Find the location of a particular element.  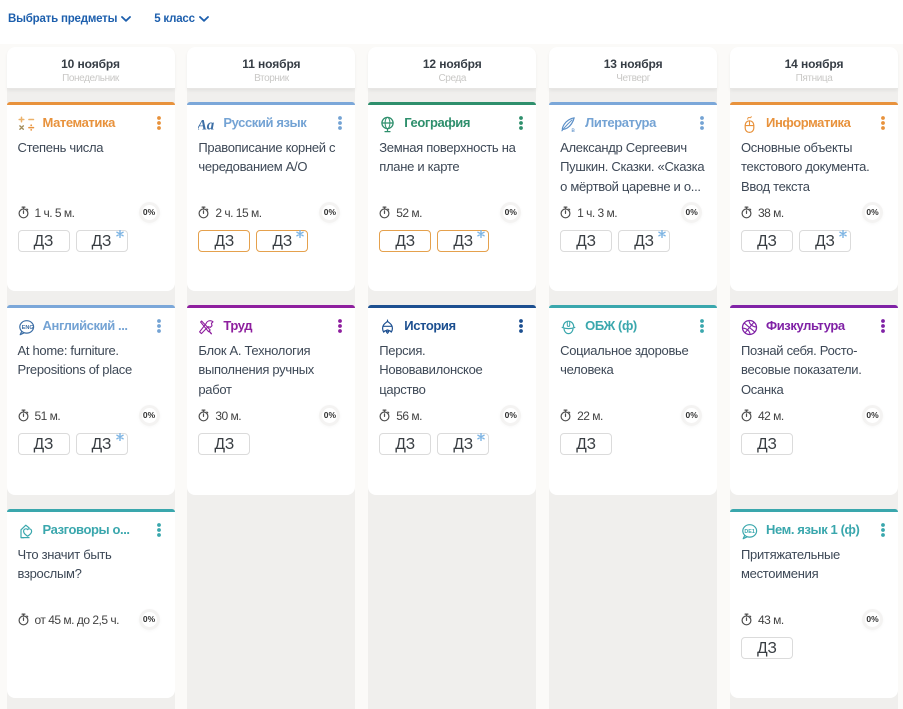

svg-text: ENG is located at coordinates (27, 328).